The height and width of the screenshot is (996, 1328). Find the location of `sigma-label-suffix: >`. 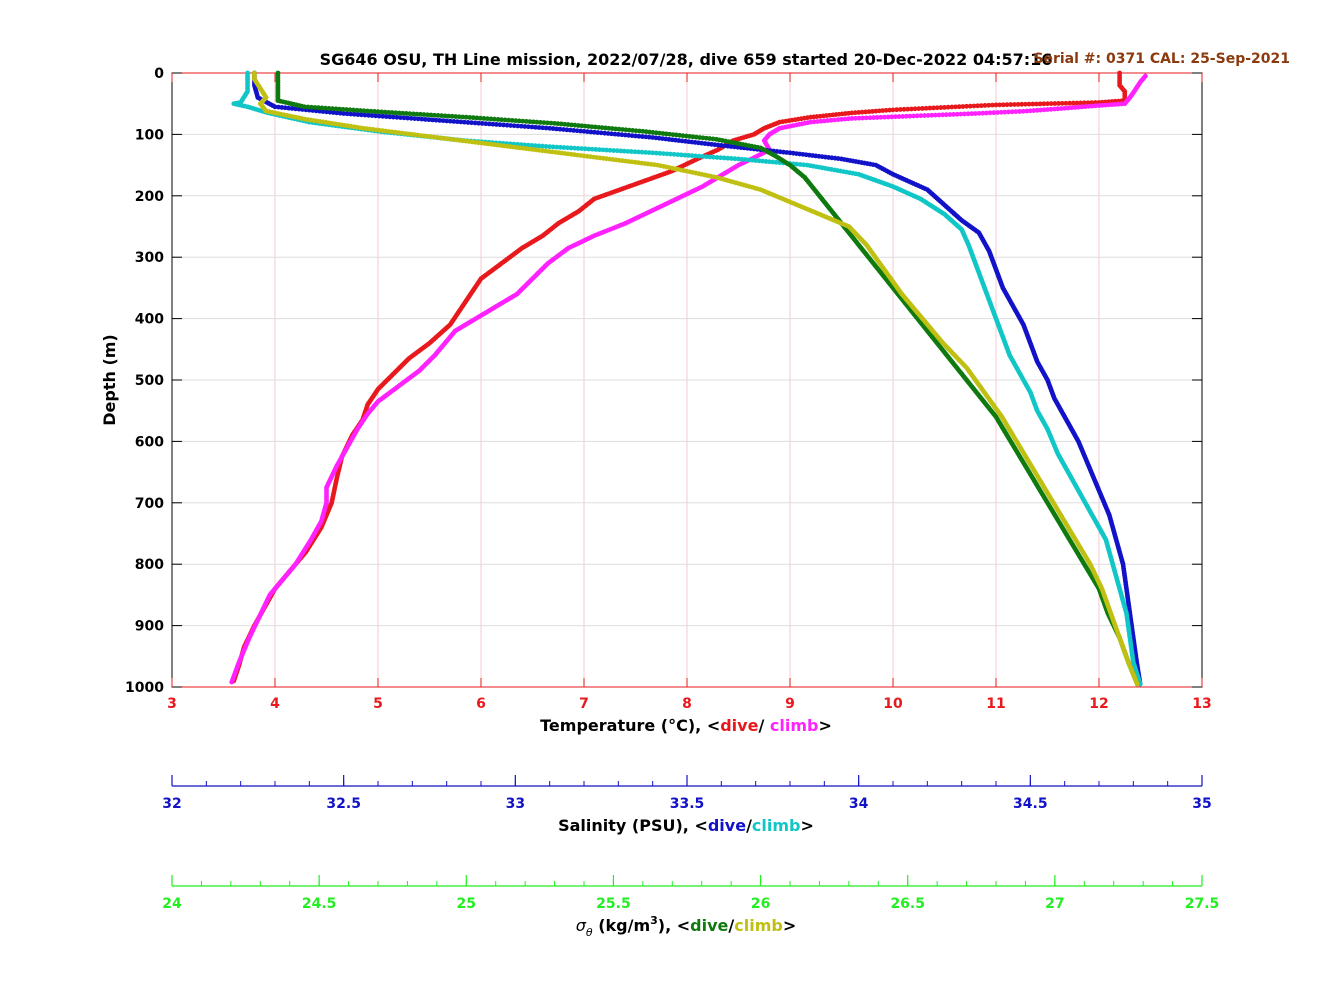

sigma-label-suffix: > is located at coordinates (789, 925).